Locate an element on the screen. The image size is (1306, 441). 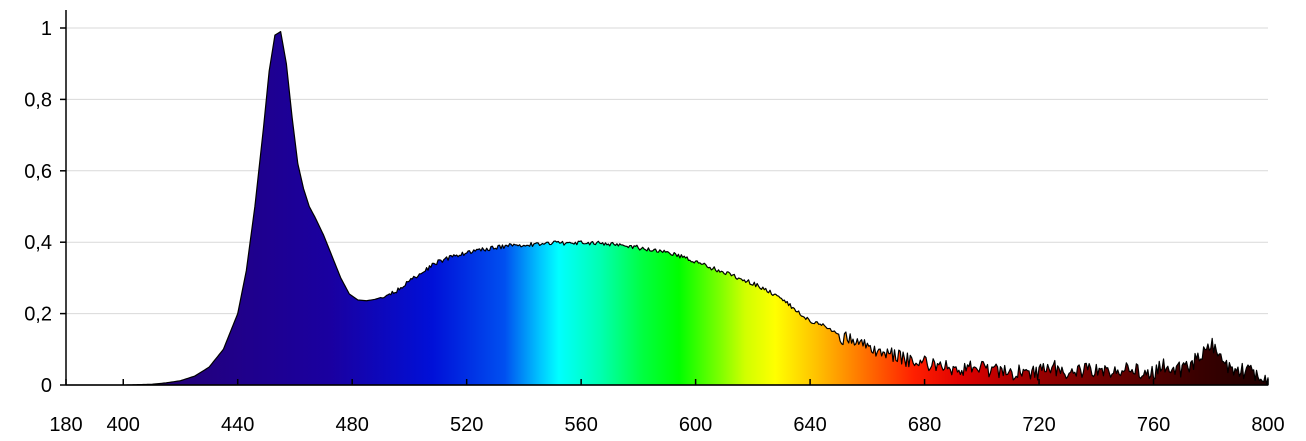
x-tick-label-7: 640 is located at coordinates (809, 425).